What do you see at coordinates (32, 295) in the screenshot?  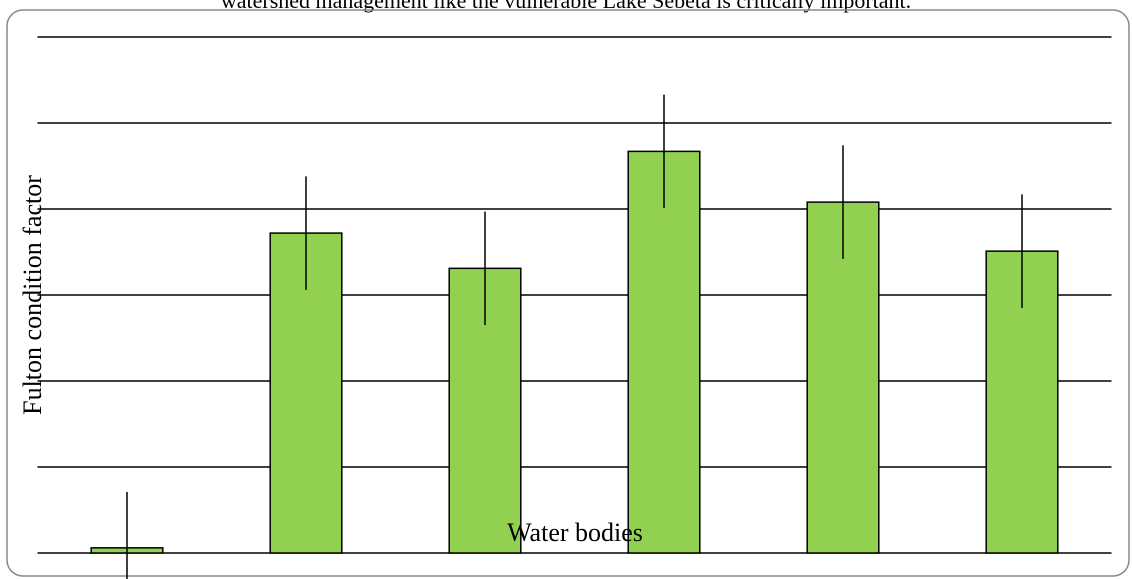 I see `y-axis-label: Fulton condition factor` at bounding box center [32, 295].